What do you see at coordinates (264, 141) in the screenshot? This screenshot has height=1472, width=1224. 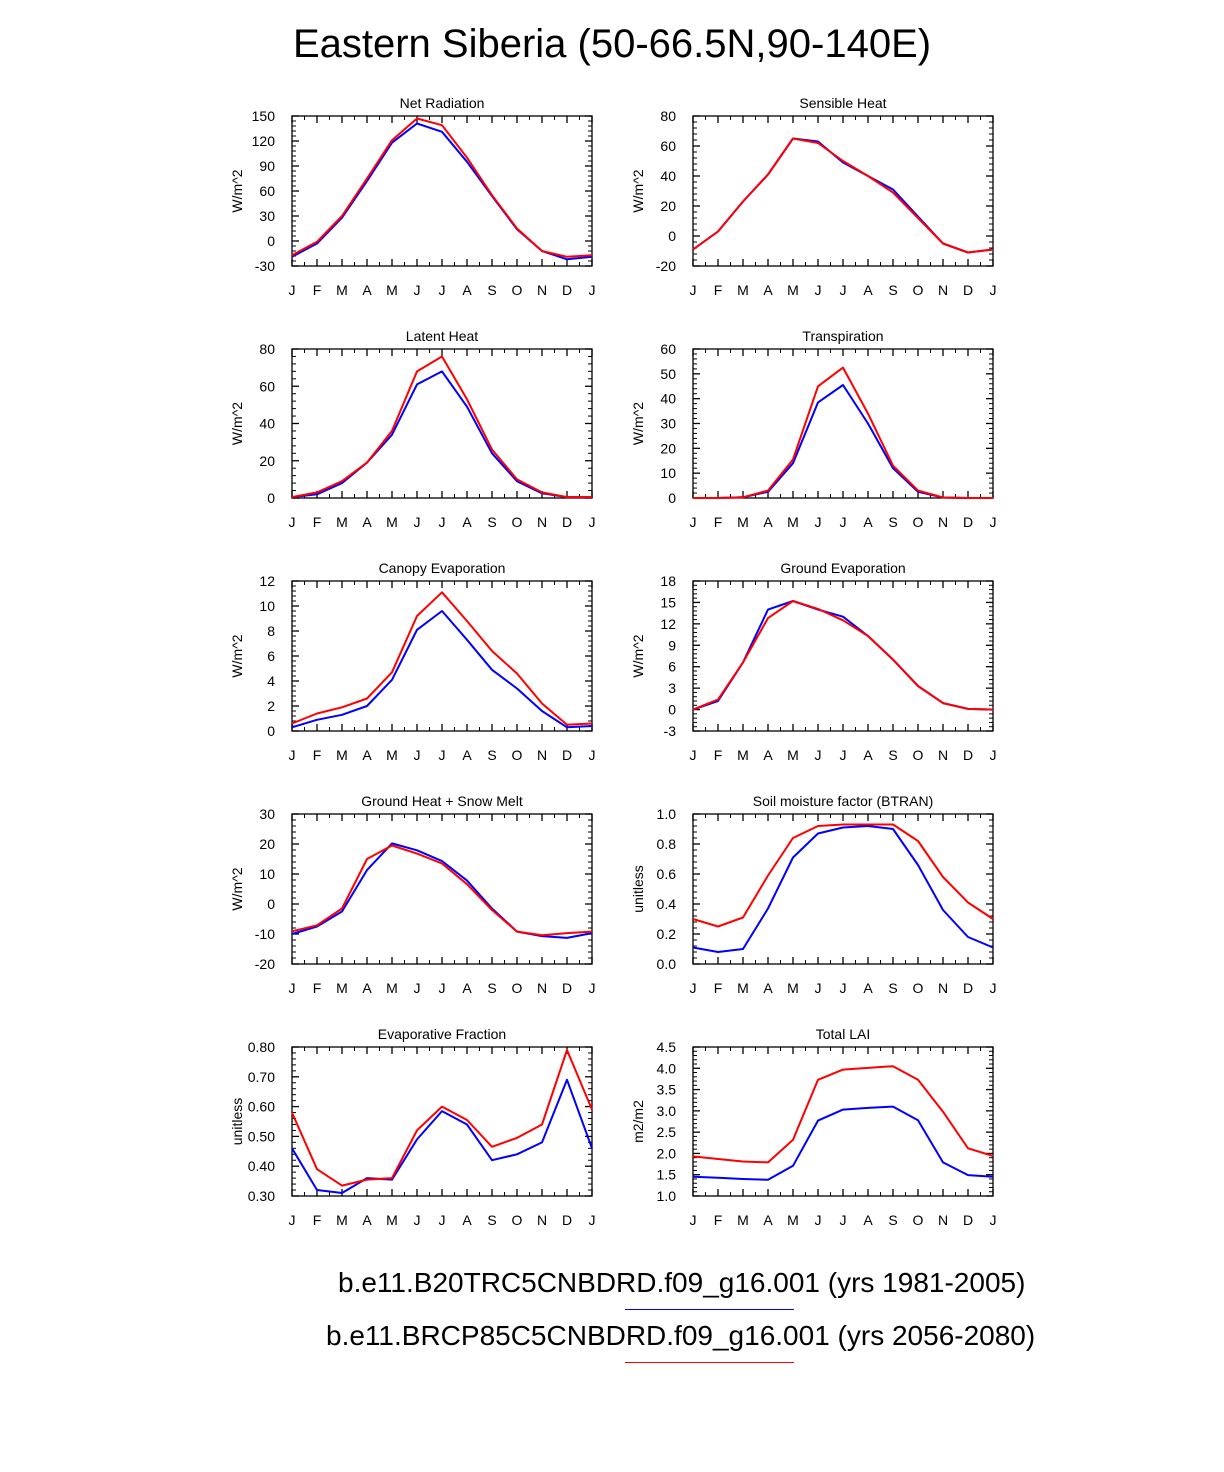 I see `y-tick-label: 120` at bounding box center [264, 141].